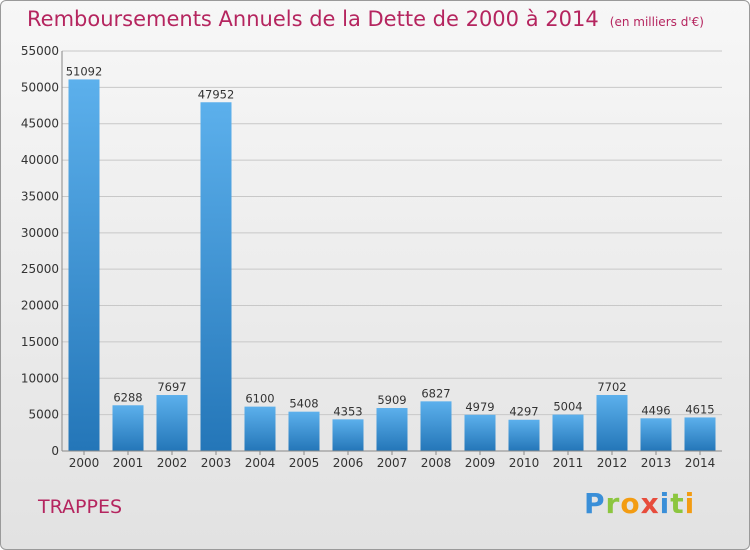 The width and height of the screenshot is (750, 550). I want to click on x-tick-label-2013: 2013, so click(656, 463).